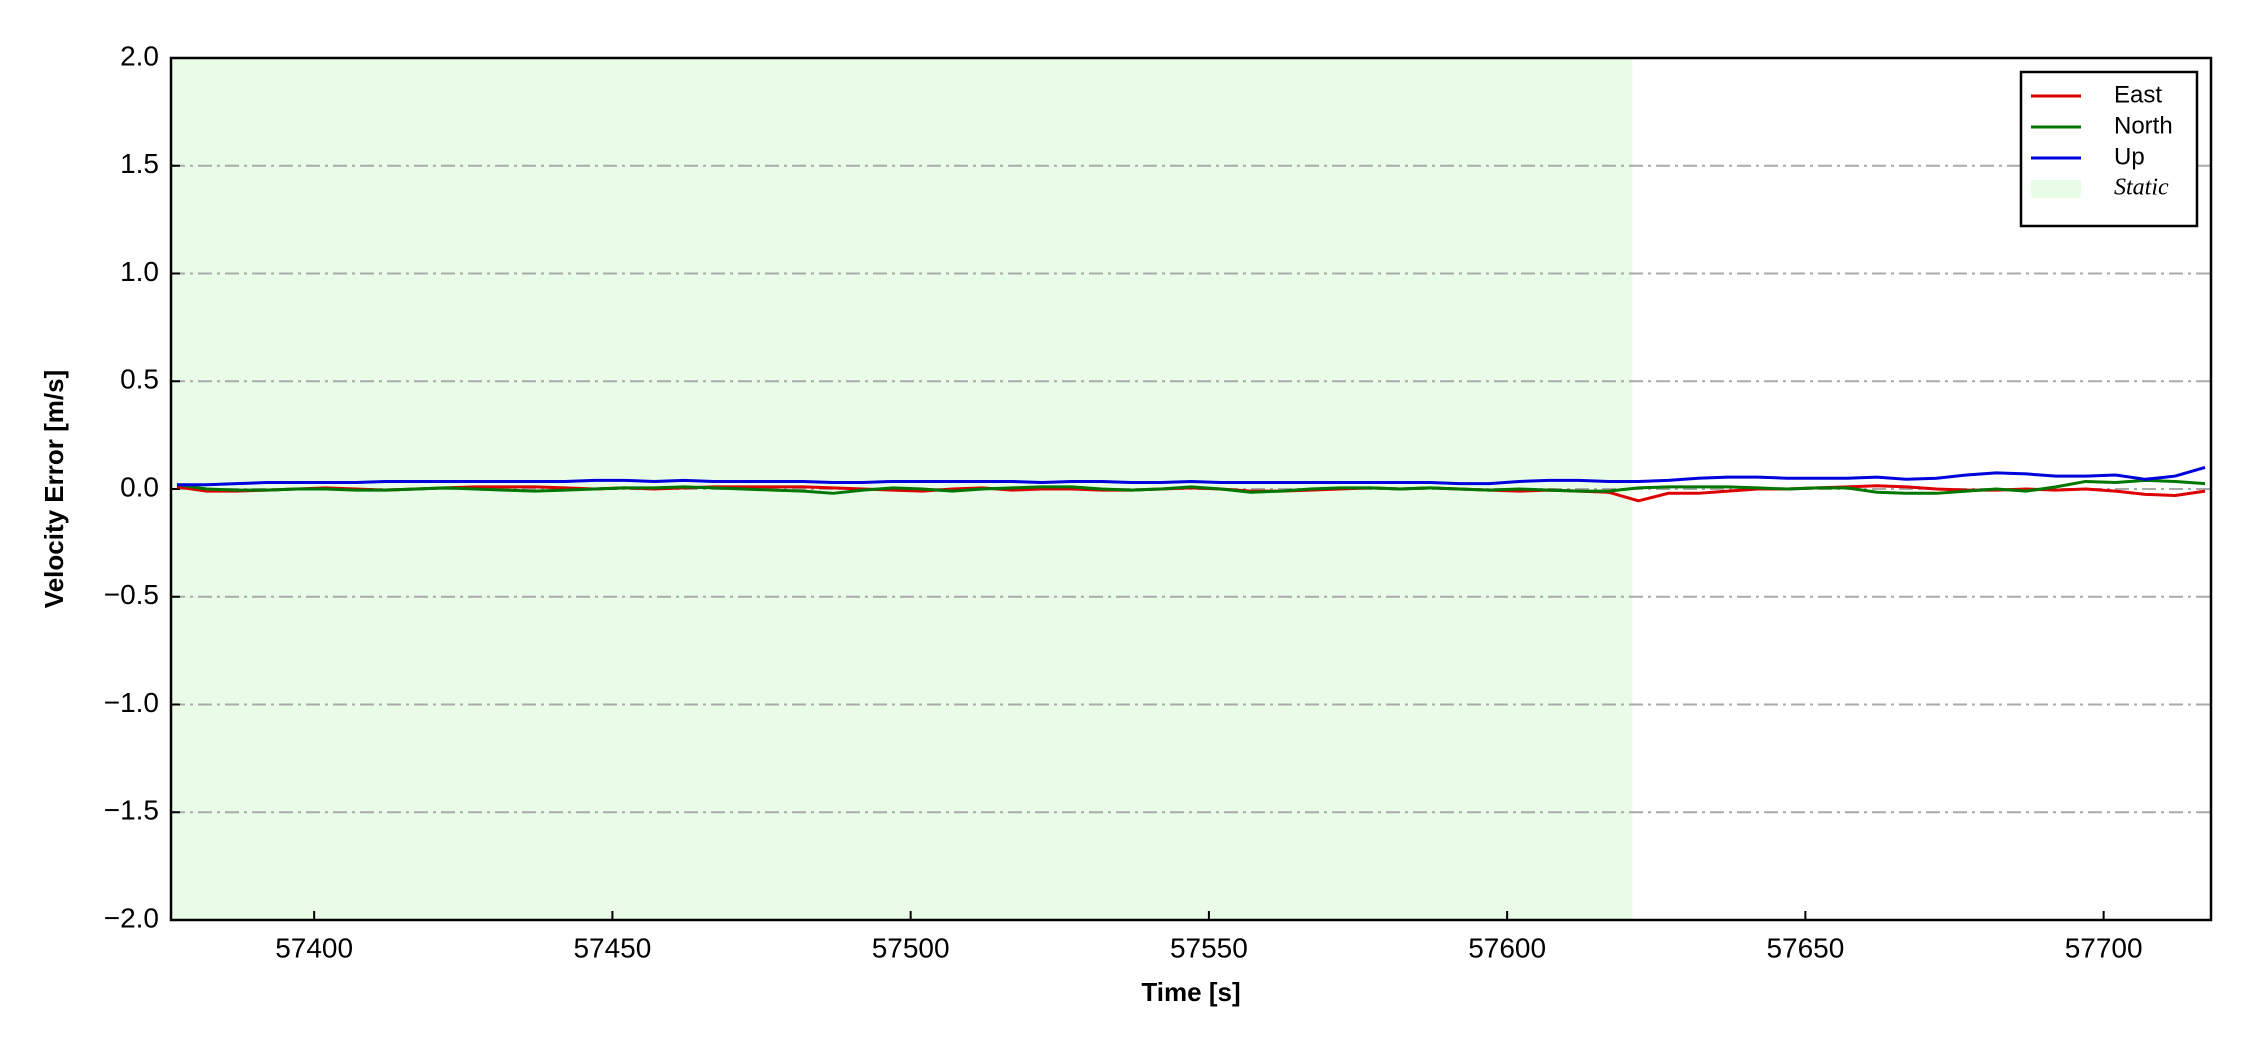 This screenshot has width=2250, height=1050. I want to click on y-tick-label: 2.0, so click(139, 55).